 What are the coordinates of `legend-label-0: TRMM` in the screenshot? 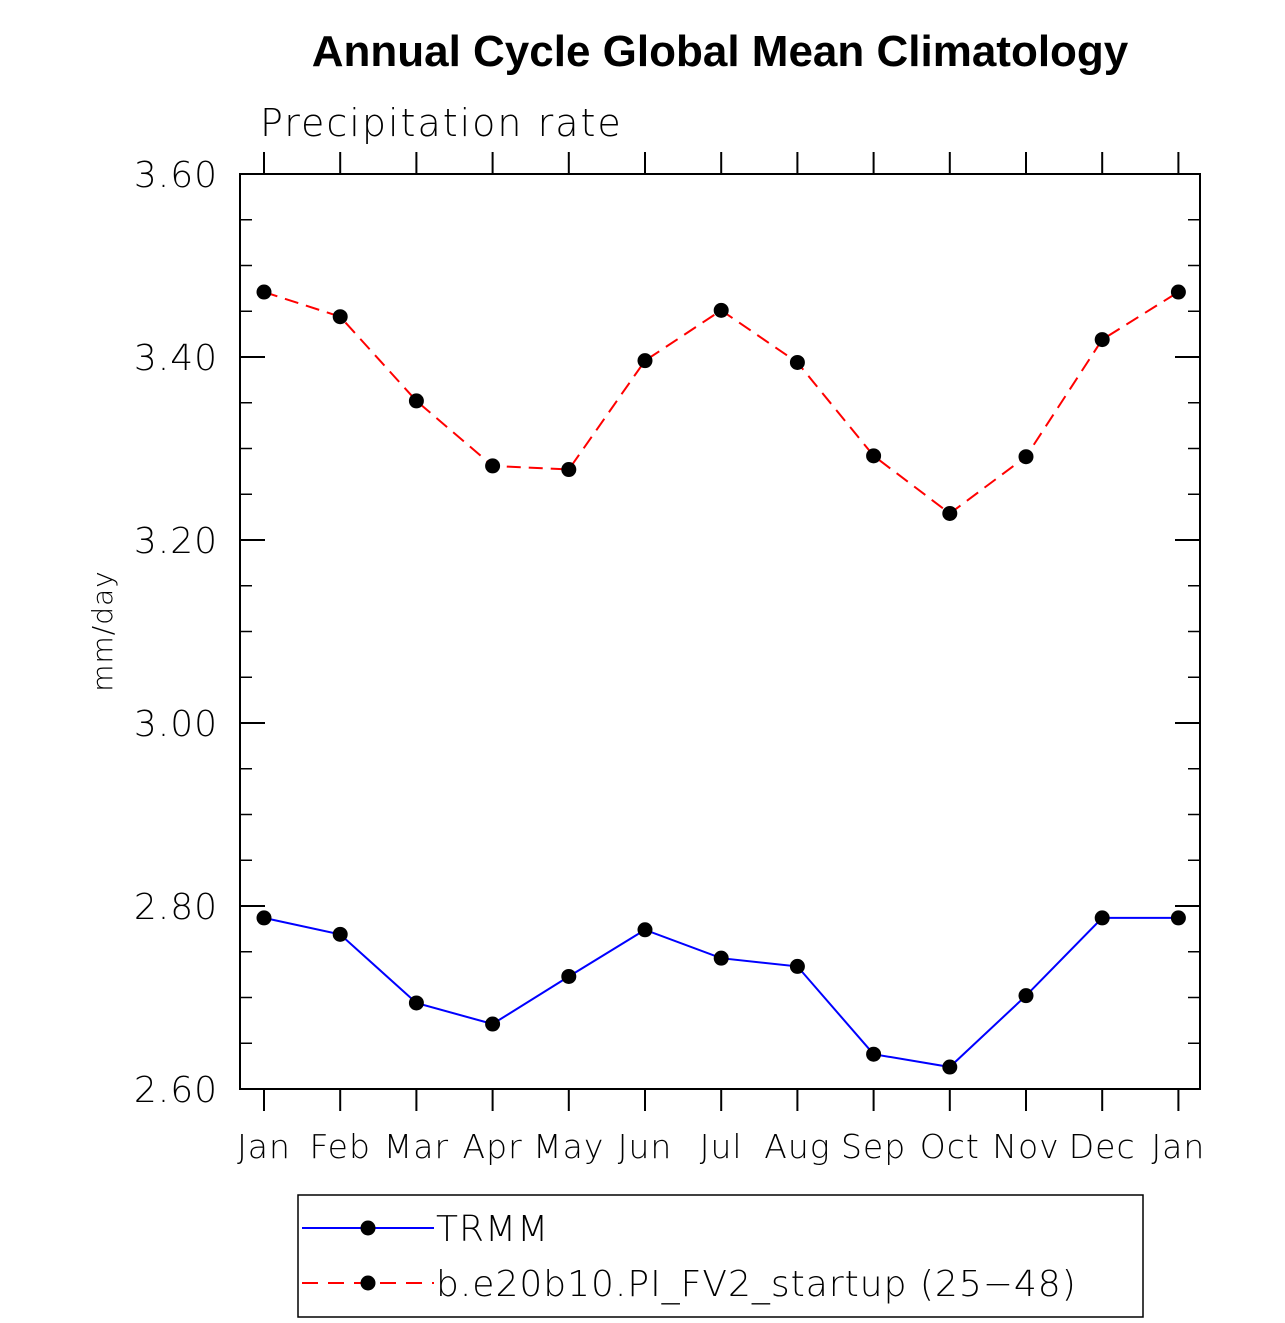 It's located at (492, 1229).